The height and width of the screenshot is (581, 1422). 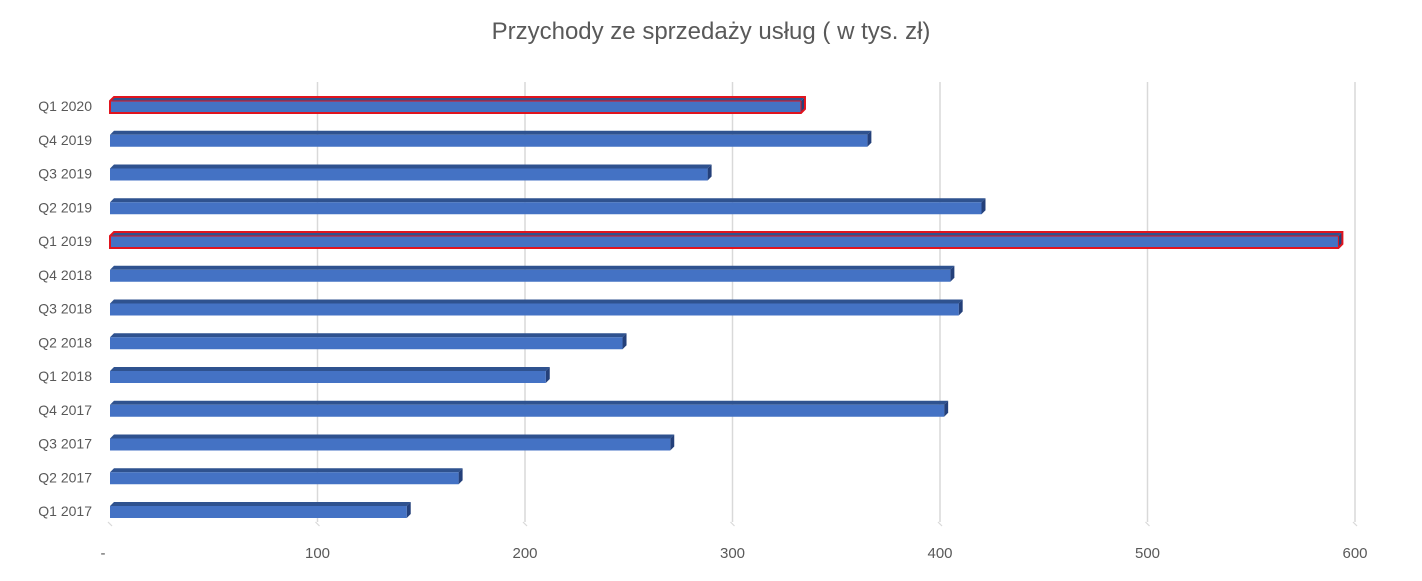 What do you see at coordinates (65, 275) in the screenshot?
I see `category-label: Q4 2018` at bounding box center [65, 275].